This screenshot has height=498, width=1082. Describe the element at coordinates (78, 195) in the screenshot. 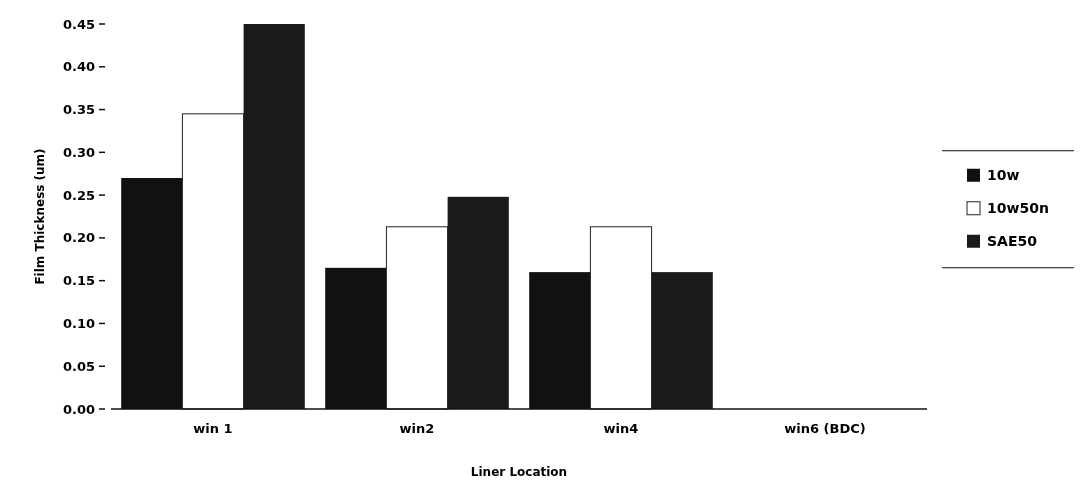

I see `y-tick-label: 0.25` at that location.